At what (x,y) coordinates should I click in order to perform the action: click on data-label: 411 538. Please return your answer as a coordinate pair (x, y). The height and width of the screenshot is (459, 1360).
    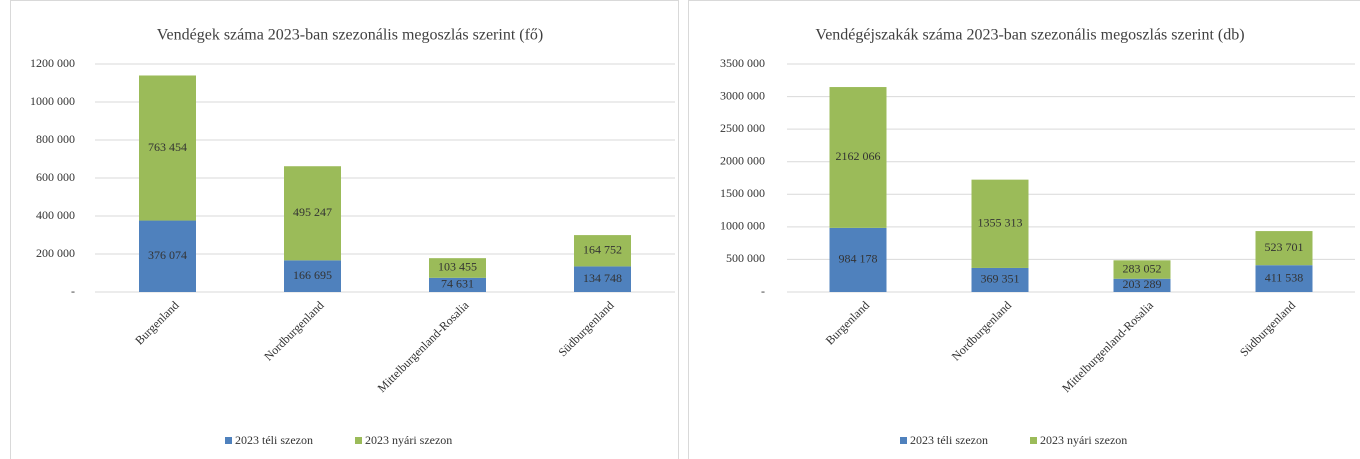
    Looking at the image, I should click on (1284, 277).